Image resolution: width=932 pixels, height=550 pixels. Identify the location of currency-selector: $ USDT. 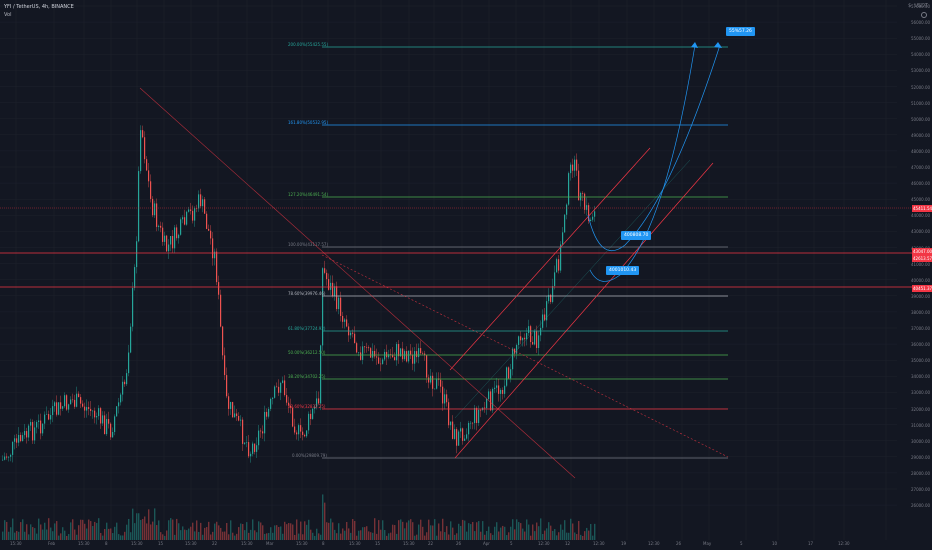
(918, 6).